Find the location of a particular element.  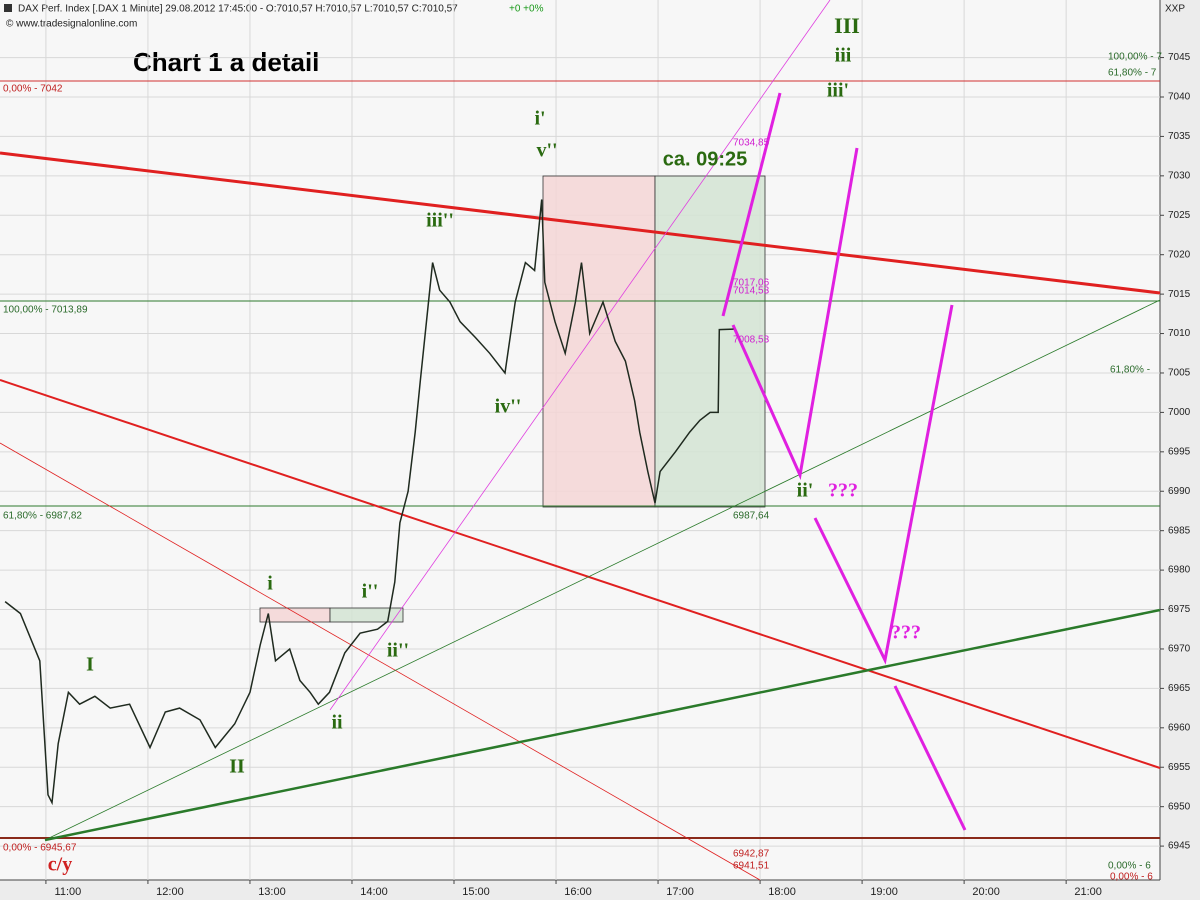

header-icon is located at coordinates (8, 8).